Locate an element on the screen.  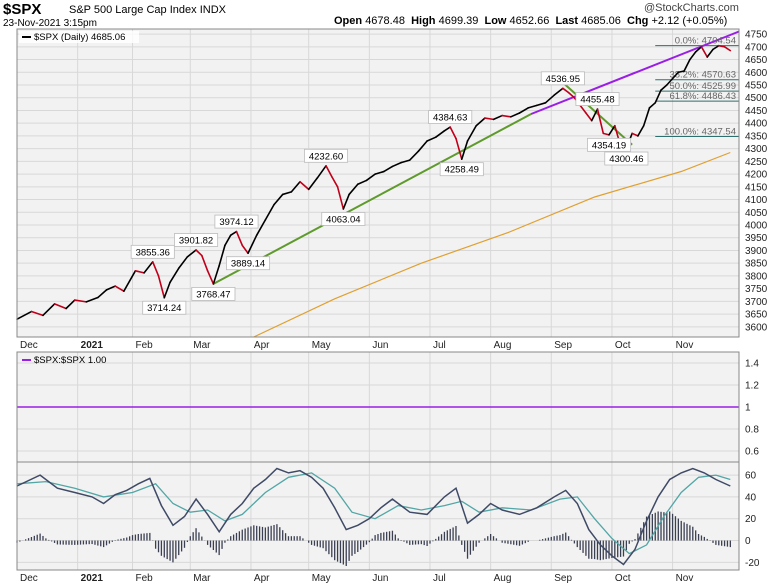
x-tick-label-bottom: 2021 is located at coordinates (92, 578).